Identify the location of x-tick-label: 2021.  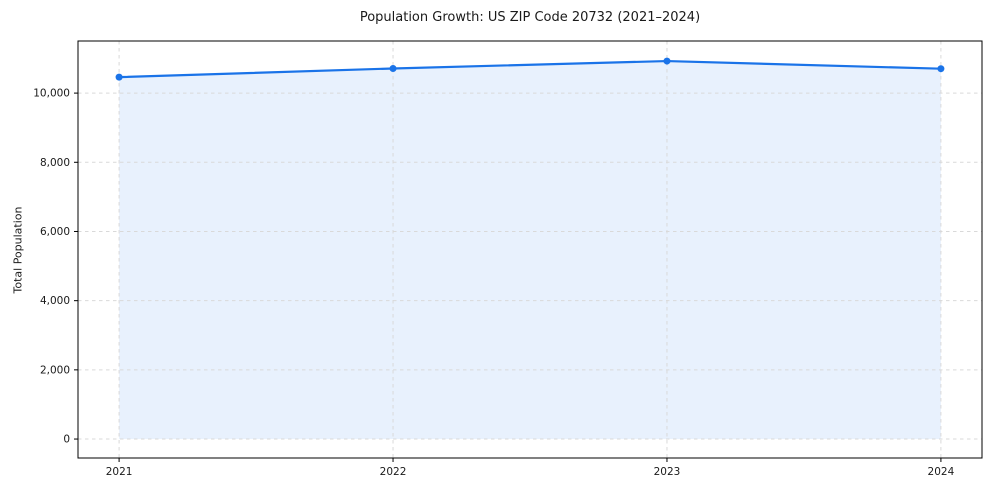
(119, 472).